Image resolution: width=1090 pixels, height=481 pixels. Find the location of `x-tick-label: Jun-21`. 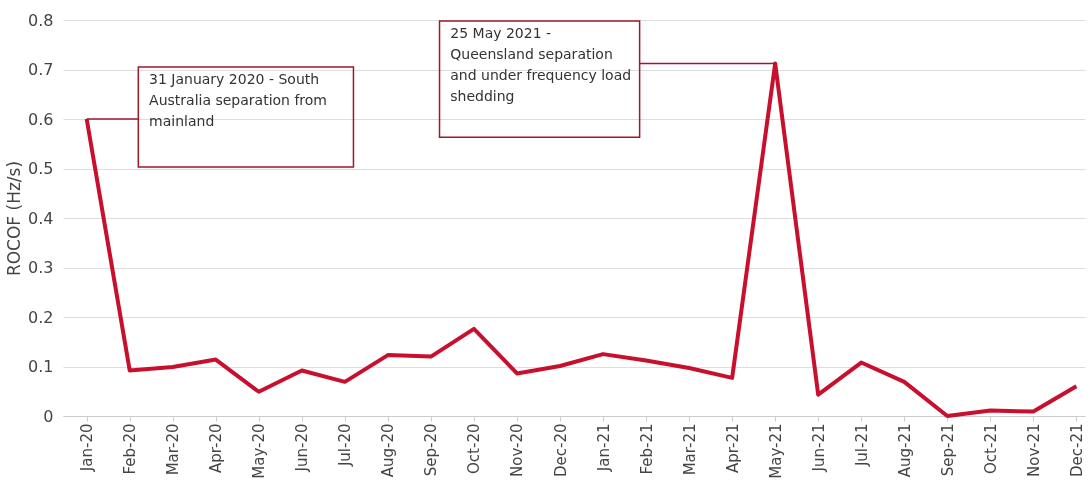

x-tick-label: Jun-21 is located at coordinates (818, 448).